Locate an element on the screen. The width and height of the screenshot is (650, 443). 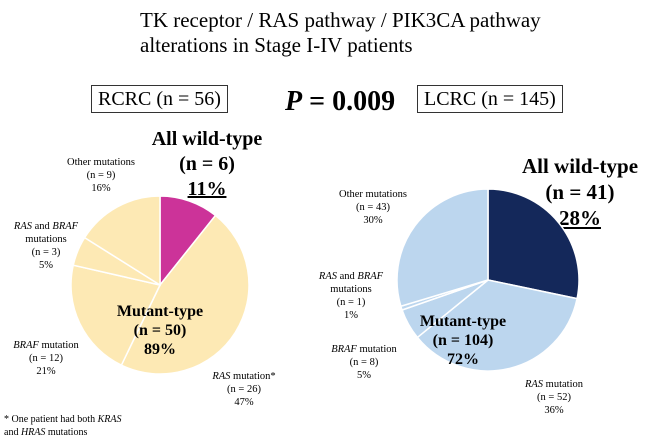
rcrc-label-braf-name: BRAF mutation is located at coordinates (46, 345).